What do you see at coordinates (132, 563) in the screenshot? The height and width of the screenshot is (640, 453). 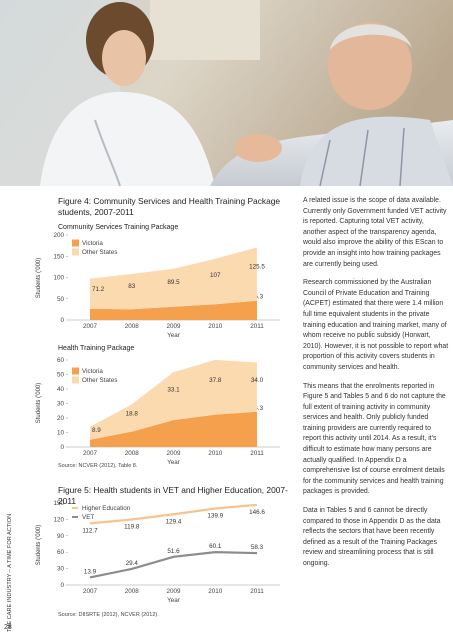 I see `data-label: 29.4` at bounding box center [132, 563].